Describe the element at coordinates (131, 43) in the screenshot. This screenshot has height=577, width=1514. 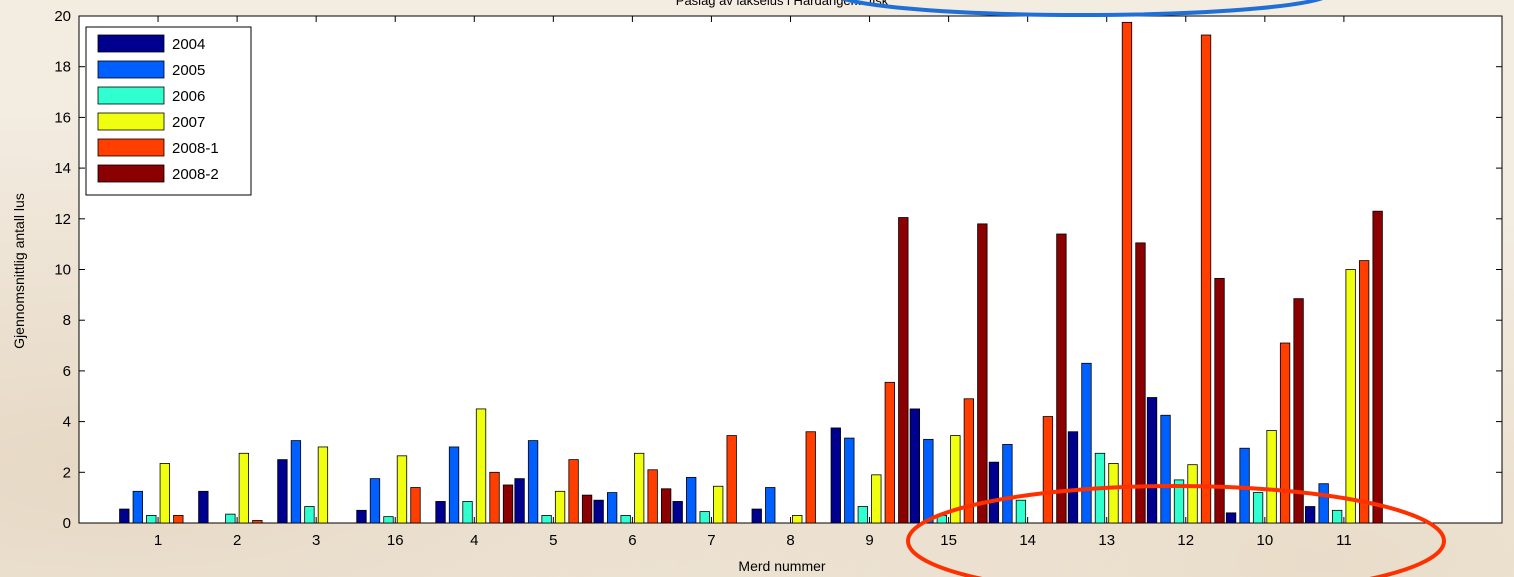
I see `legend-swatch-2004` at that location.